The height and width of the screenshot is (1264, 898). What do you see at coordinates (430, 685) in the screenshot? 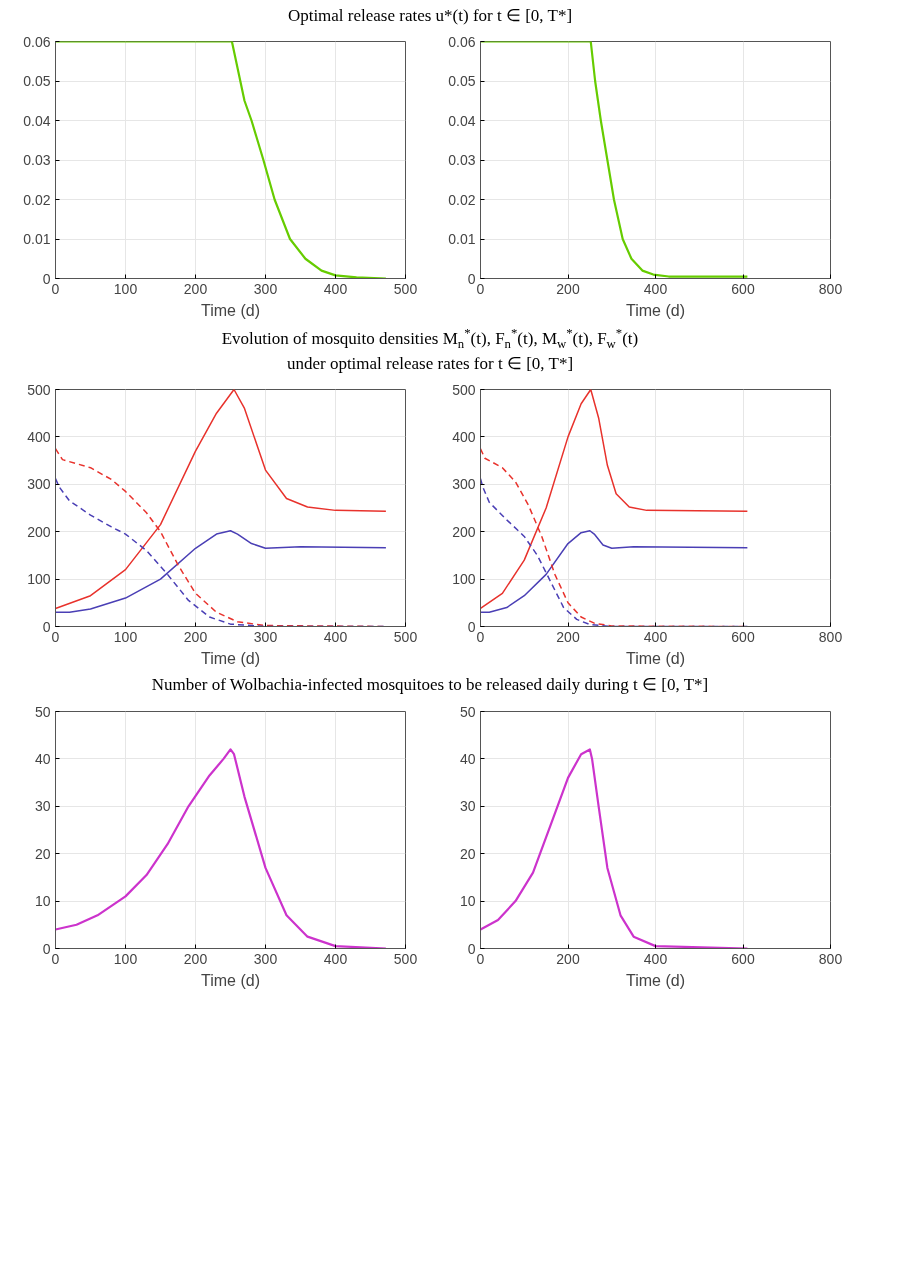
I see `chart-title: Number of Wolbachia-infected mosquitoes to be released daily during t ∈ [0, T*]` at bounding box center [430, 685].